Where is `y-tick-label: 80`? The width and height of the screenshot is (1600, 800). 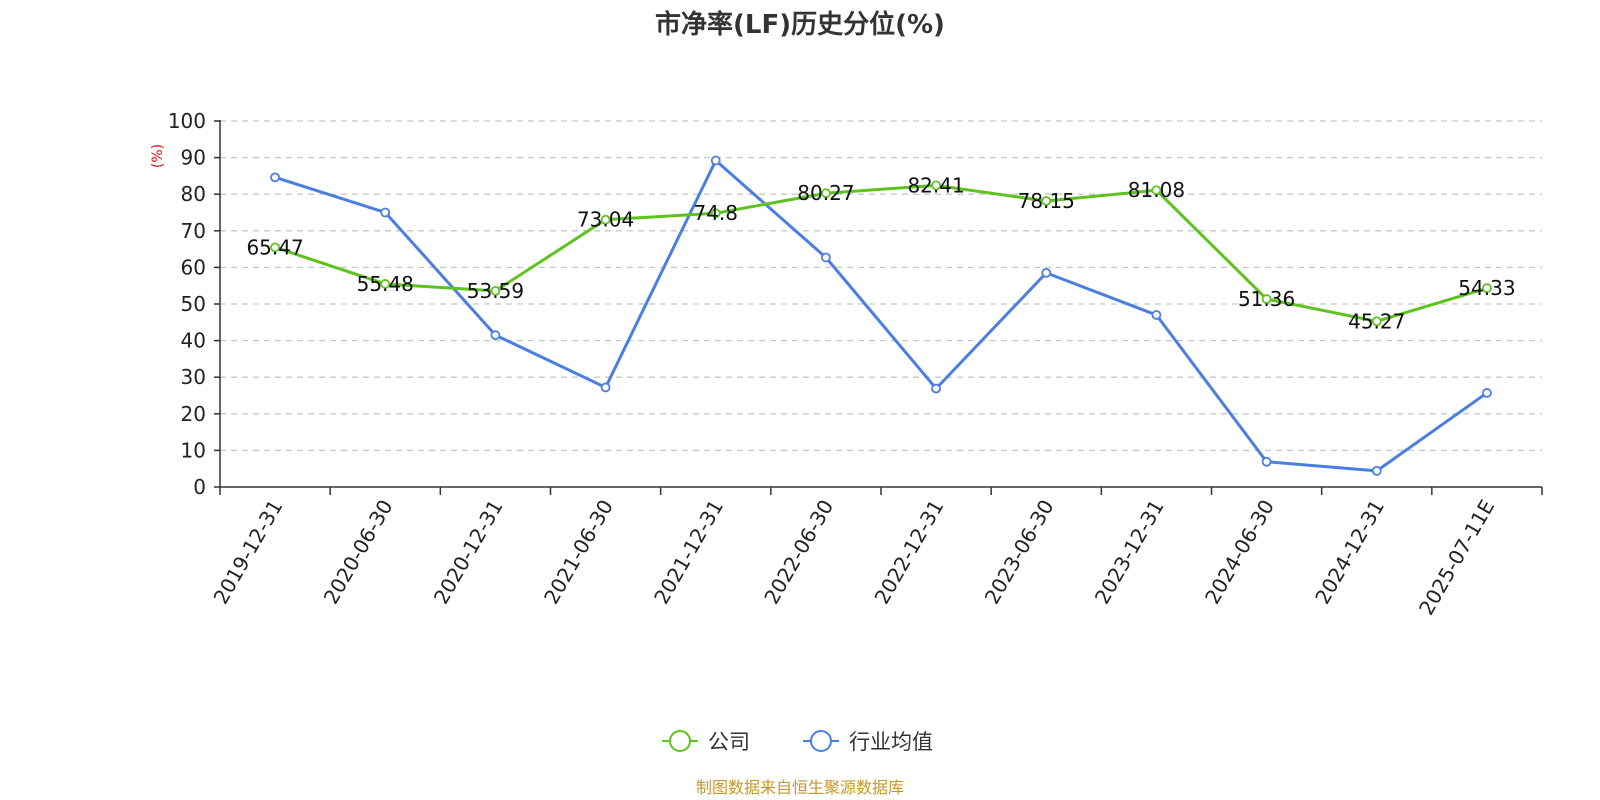
y-tick-label: 80 is located at coordinates (193, 194).